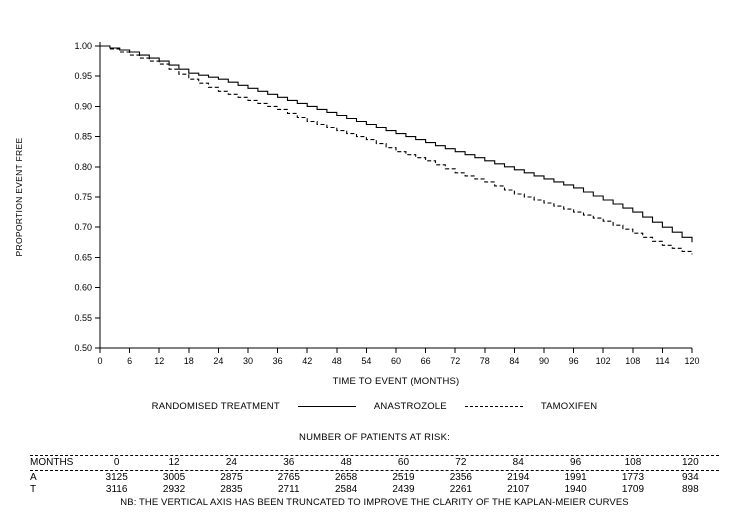 This screenshot has width=749, height=529. Describe the element at coordinates (83, 197) in the screenshot. I see `y-tick-label: 0.75` at that location.